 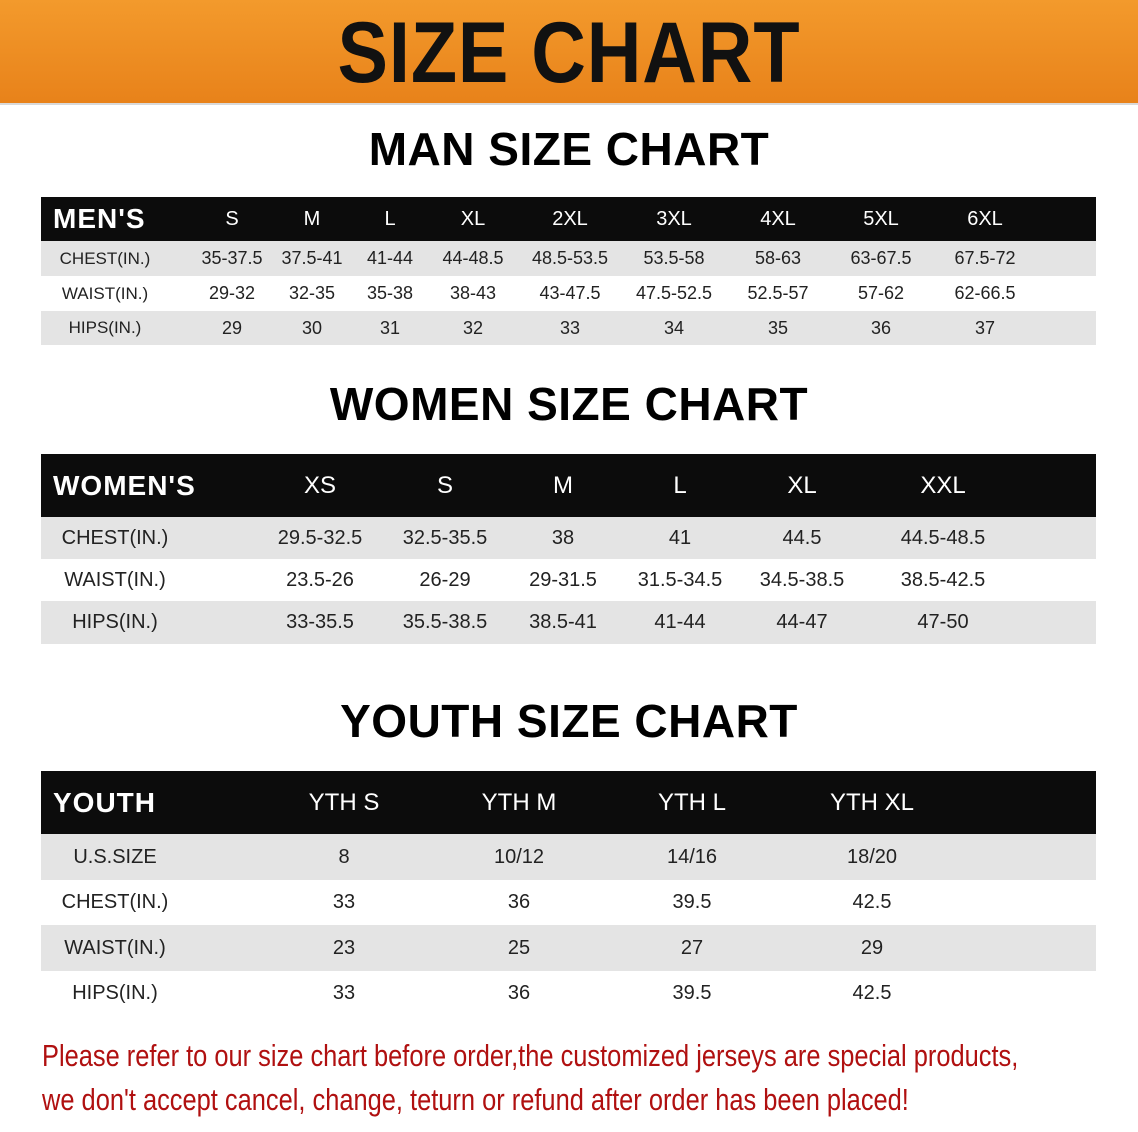 I want to click on measurement-value: 32, so click(x=473, y=327).